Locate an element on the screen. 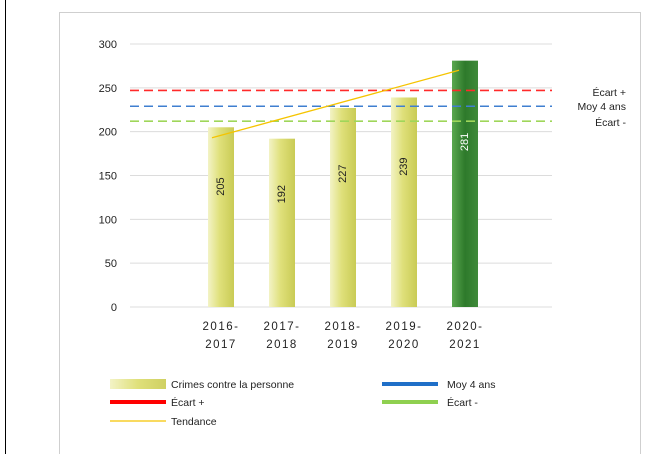 This screenshot has width=651, height=459. y-tick-label: 50 is located at coordinates (111, 264).